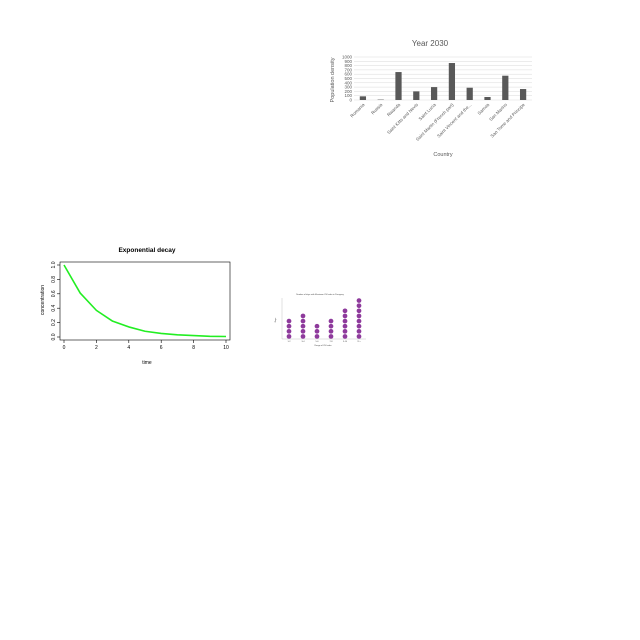 This screenshot has width=640, height=640. Describe the element at coordinates (146, 250) in the screenshot. I see `line-chart-title: Exponential decay` at that location.